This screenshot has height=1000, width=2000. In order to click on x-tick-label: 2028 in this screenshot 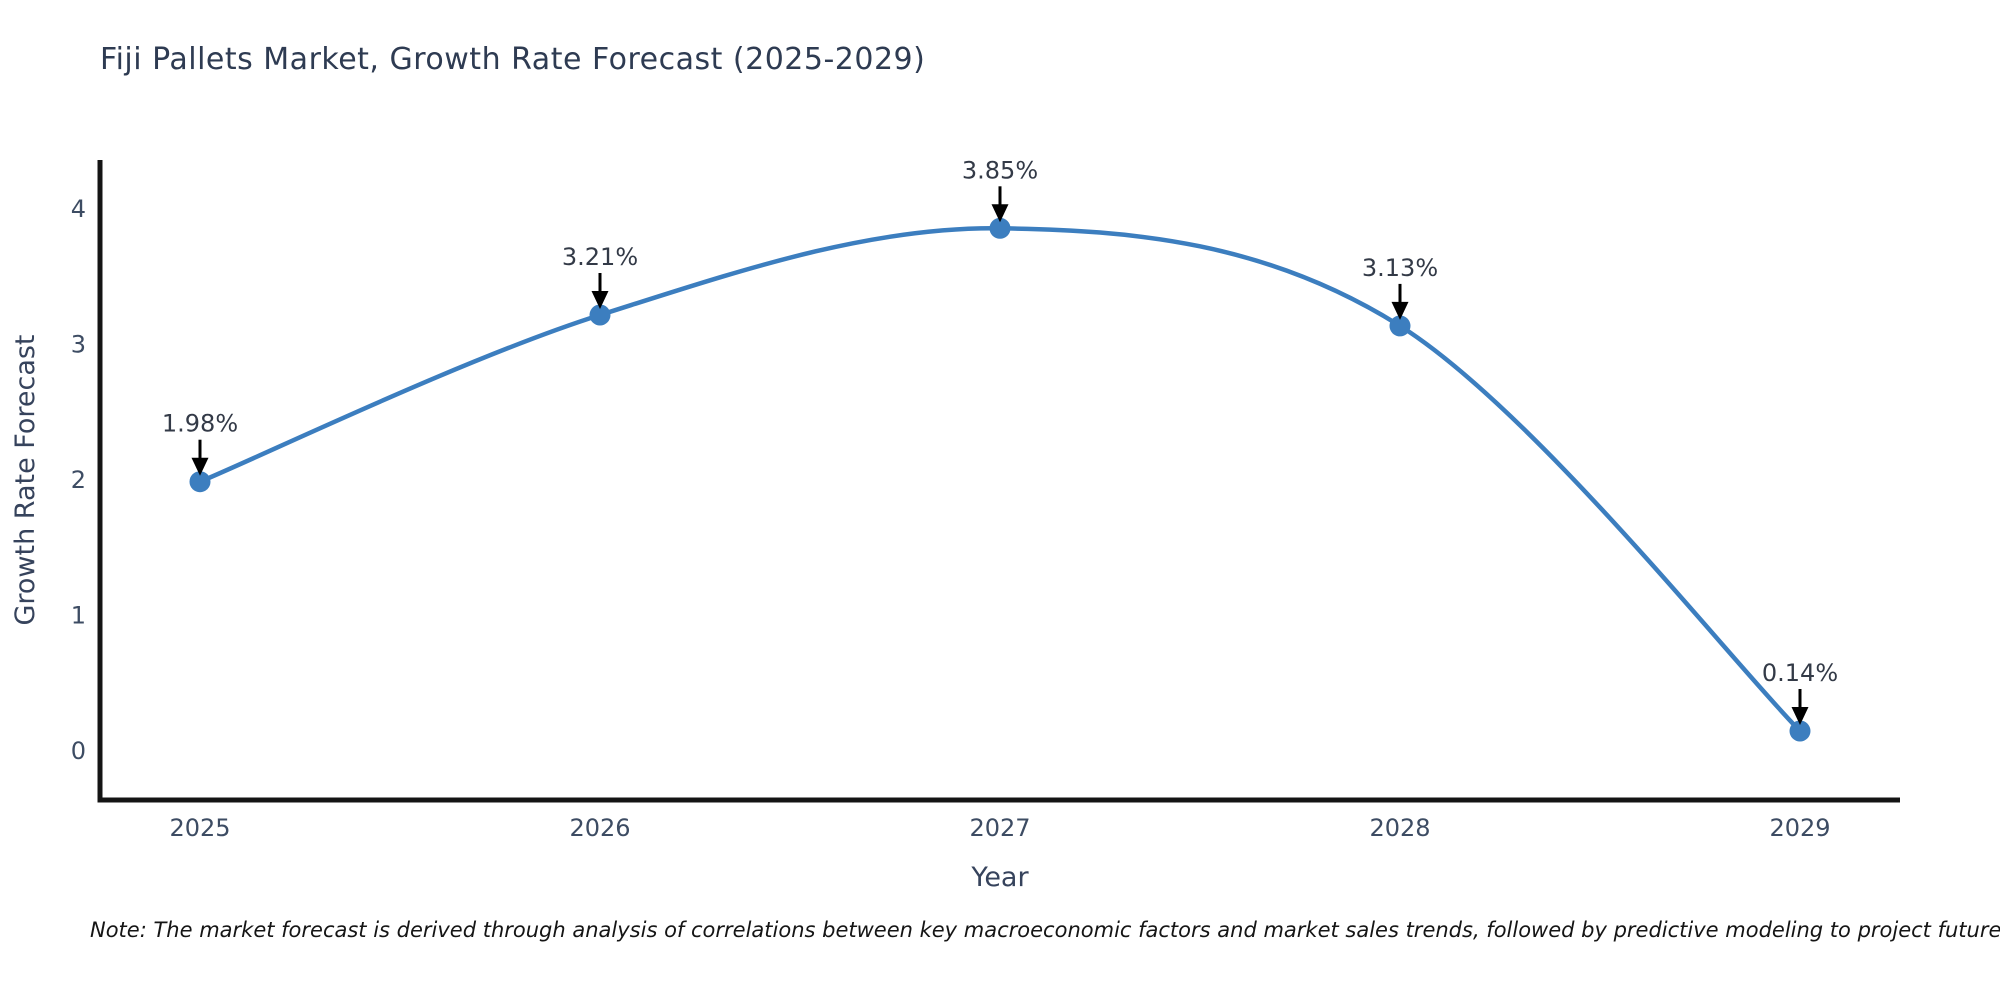, I will do `click(1399, 828)`.